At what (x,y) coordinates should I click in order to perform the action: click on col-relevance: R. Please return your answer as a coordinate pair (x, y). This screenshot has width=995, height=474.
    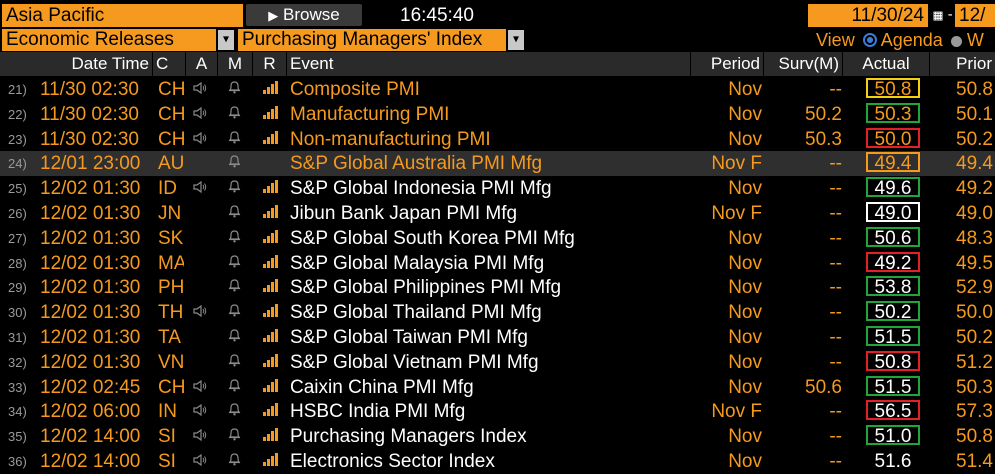
    Looking at the image, I should click on (270, 64).